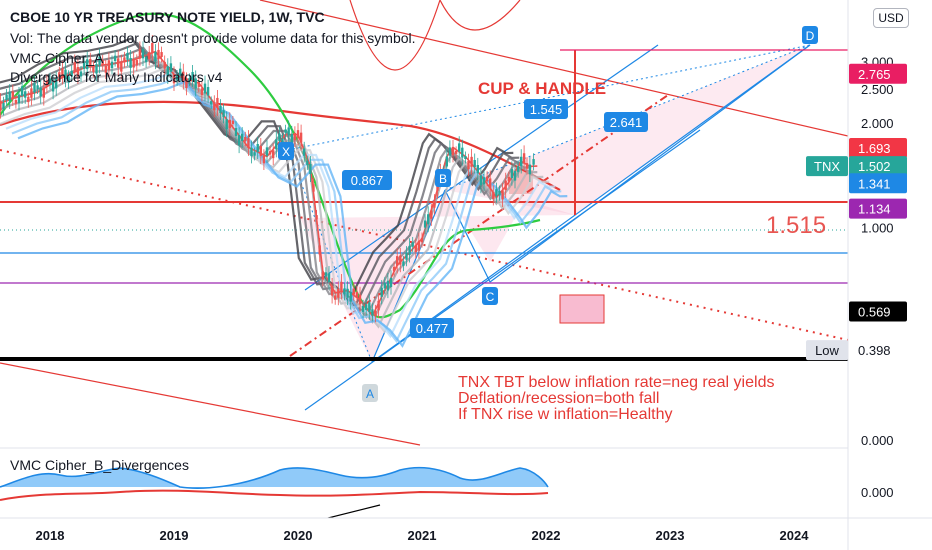 Image resolution: width=932 pixels, height=550 pixels. What do you see at coordinates (877, 89) in the screenshot?
I see `y-tick-label: 2.500` at bounding box center [877, 89].